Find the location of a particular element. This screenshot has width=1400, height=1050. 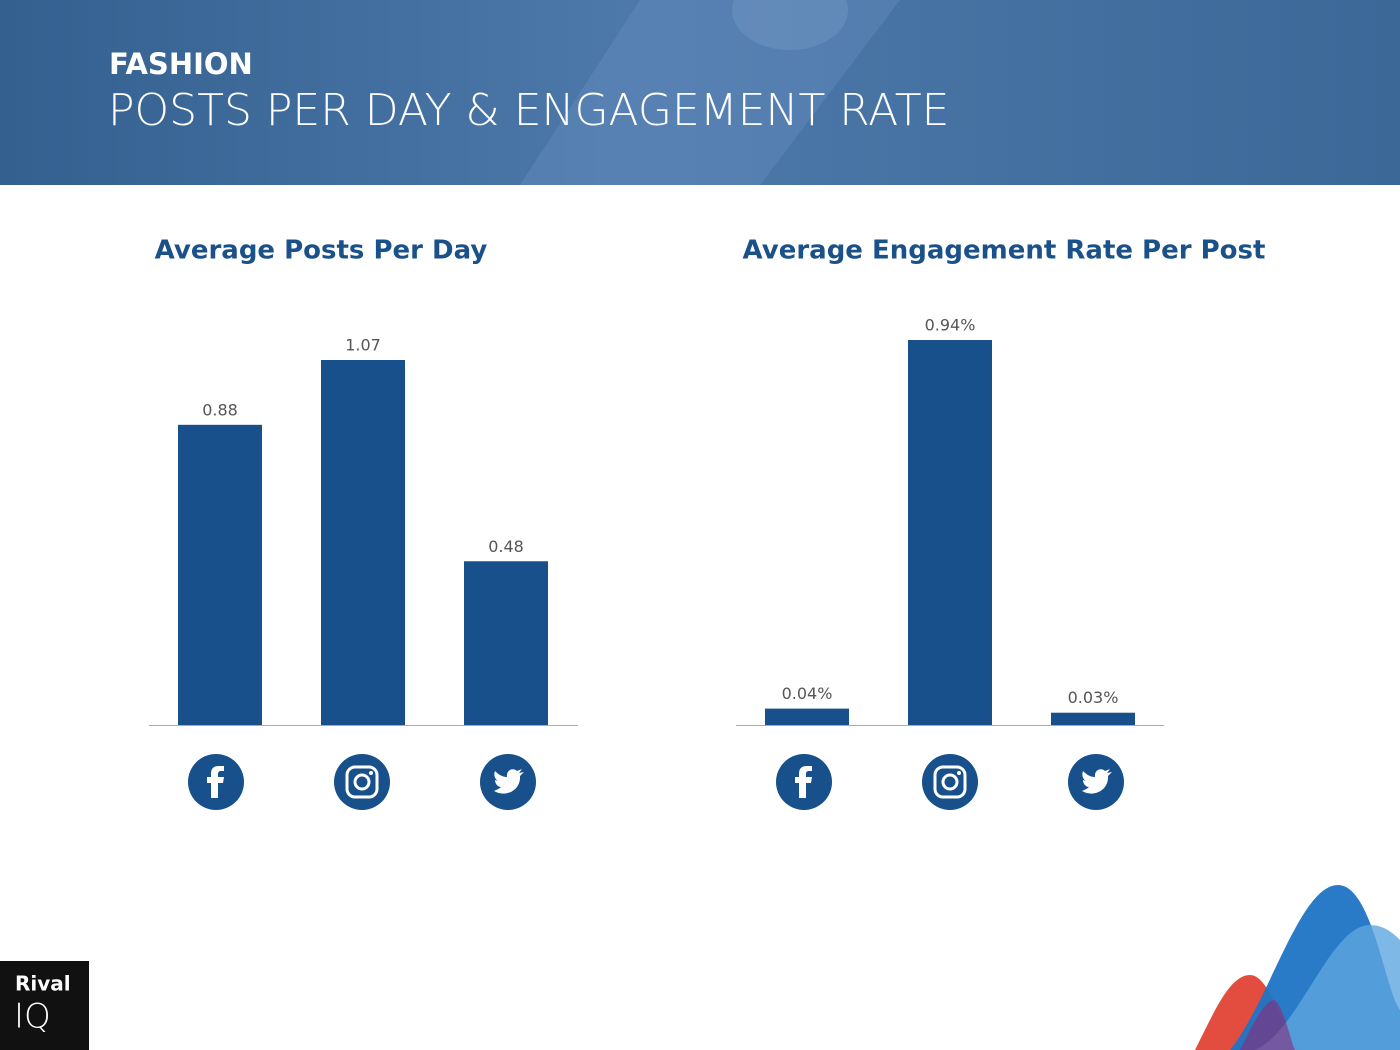

chart-title: Average Engagement Rate Per Post is located at coordinates (1004, 251).